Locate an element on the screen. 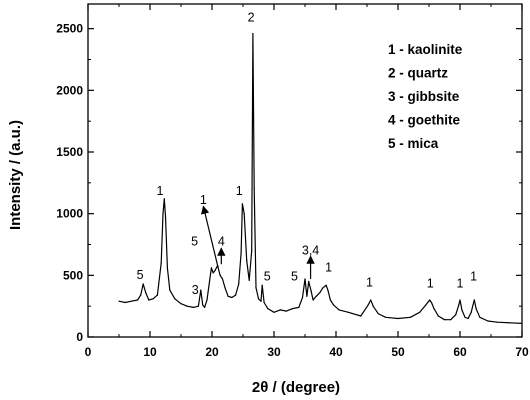 This screenshot has width=530, height=400. x-tick-label: 40 is located at coordinates (336, 352).